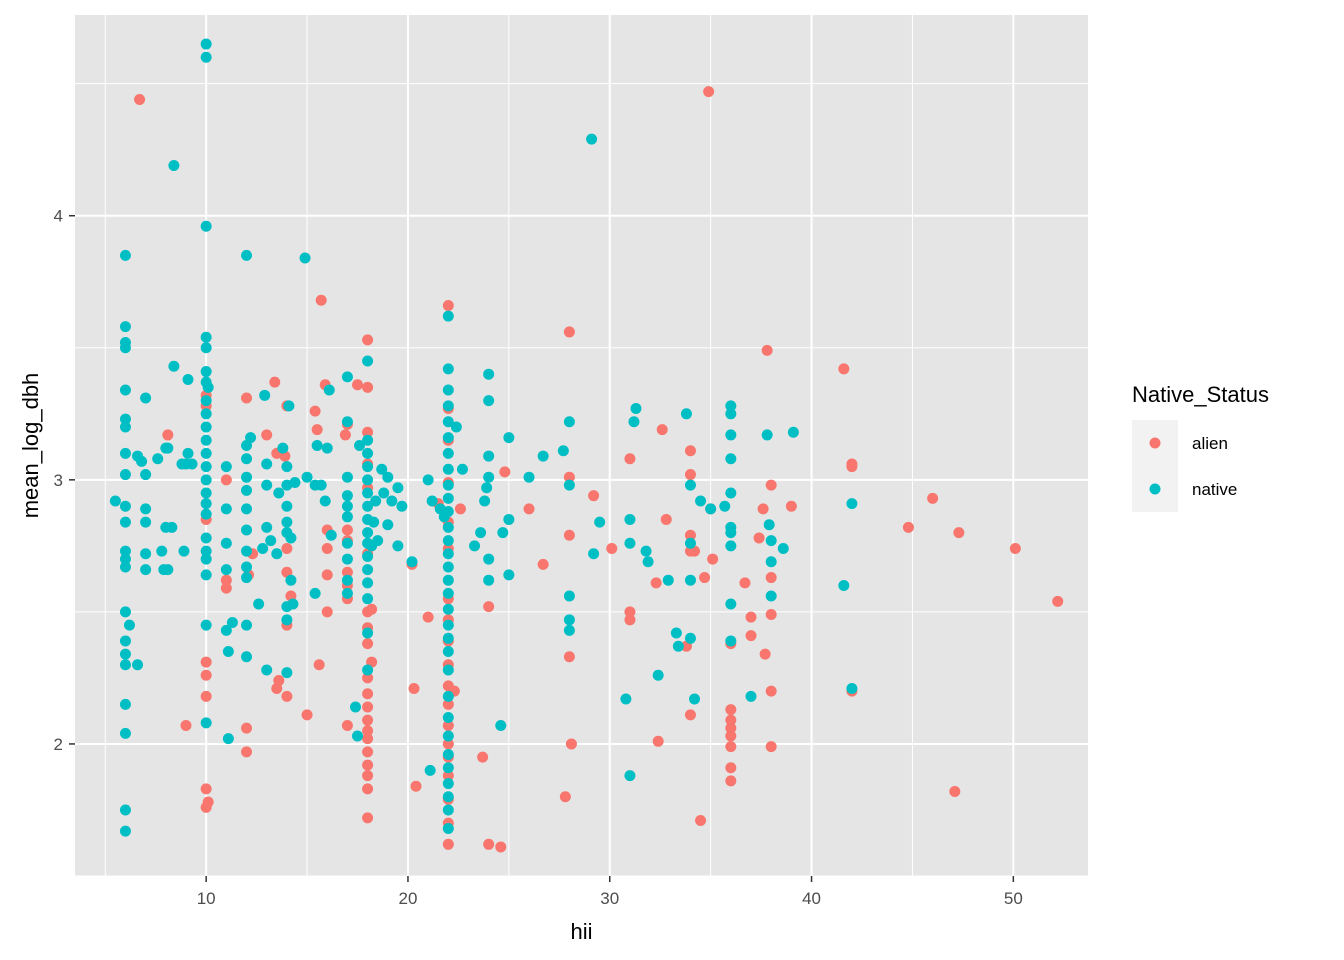 Image resolution: width=1344 pixels, height=960 pixels. Describe the element at coordinates (609, 898) in the screenshot. I see `x-tick-label: 30` at that location.